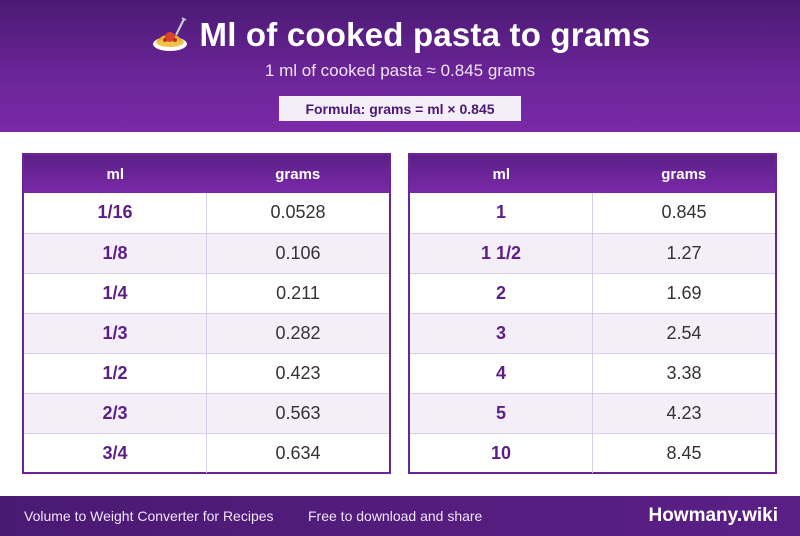 The width and height of the screenshot is (800, 536). I want to click on table-row: 1 1/2 1.27, so click(592, 252).